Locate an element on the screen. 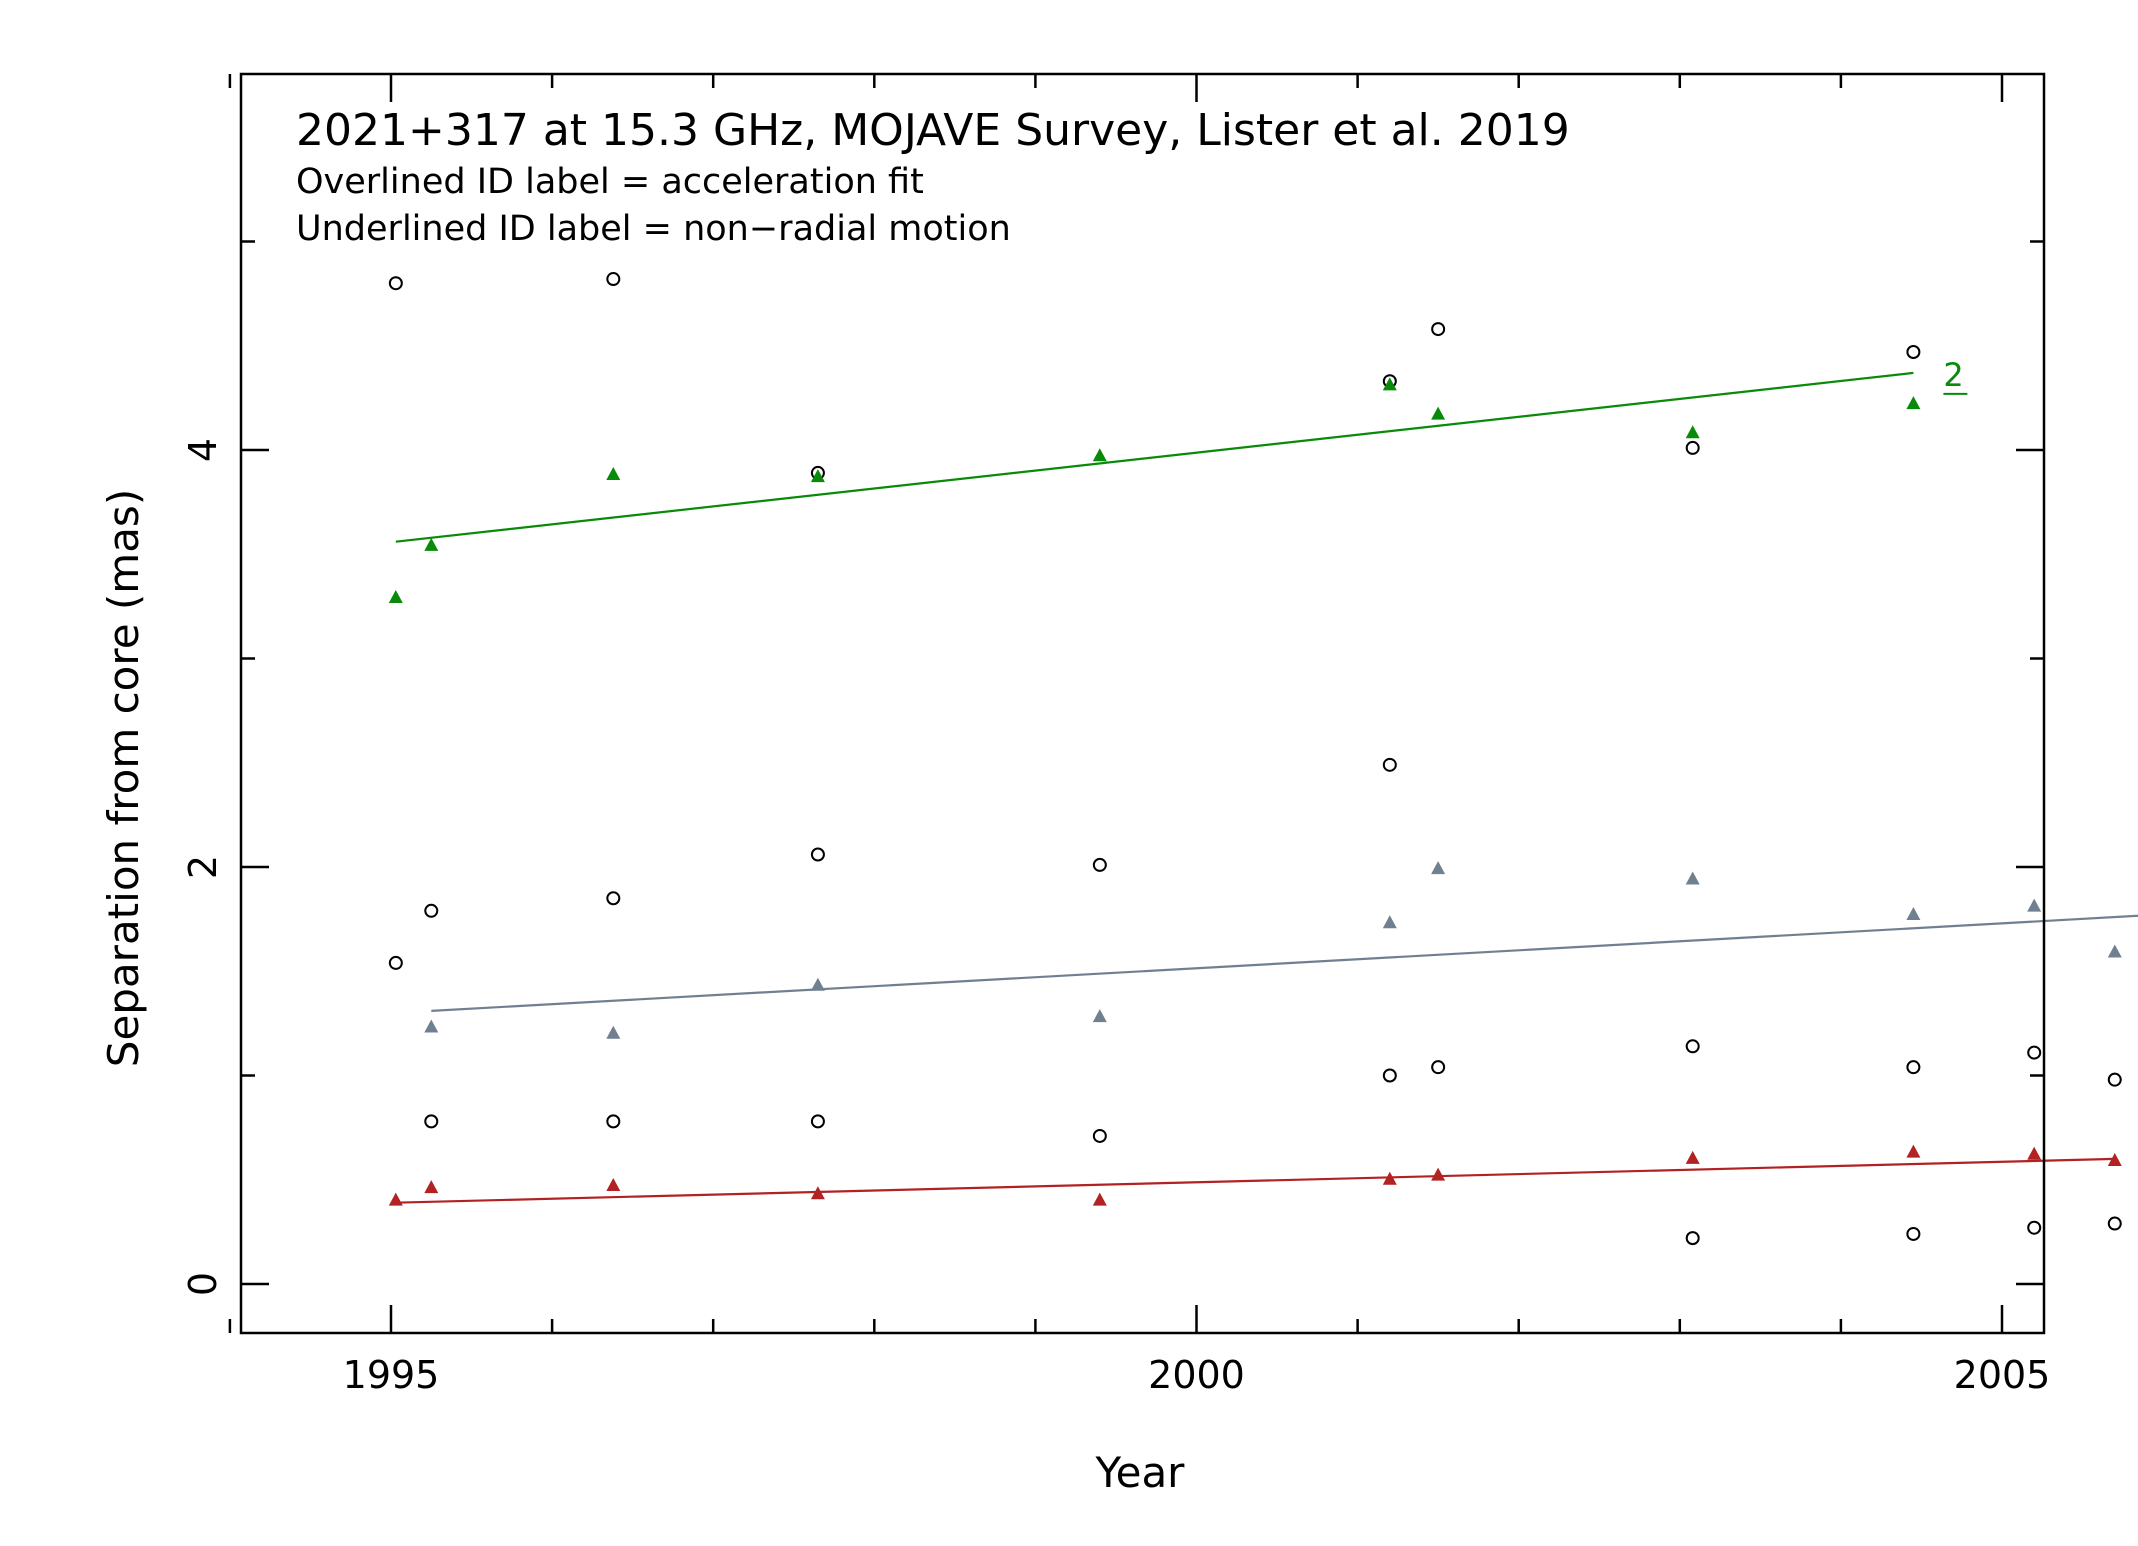 Image resolution: width=2138 pixels, height=1546 pixels. y-axis-label: Separation from core (mas) is located at coordinates (123, 778).